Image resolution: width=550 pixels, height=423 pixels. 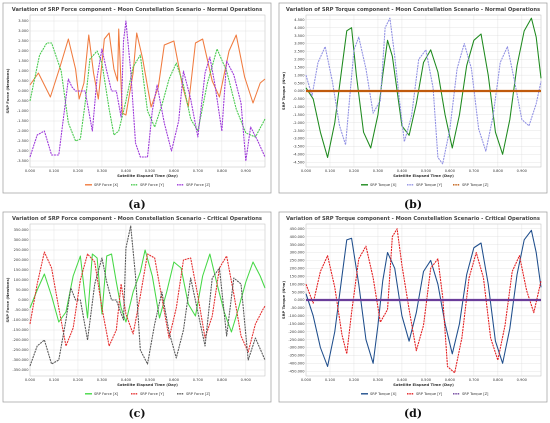 I want to click on y-tick-label: -400.000, so click(x=296, y=364).